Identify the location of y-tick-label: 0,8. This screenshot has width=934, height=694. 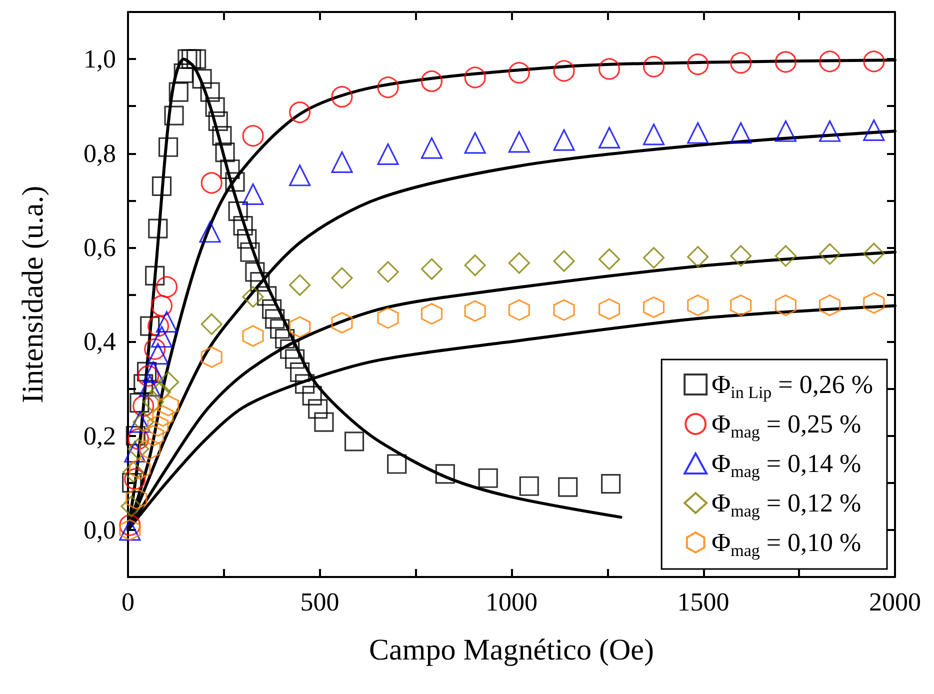
(100, 153).